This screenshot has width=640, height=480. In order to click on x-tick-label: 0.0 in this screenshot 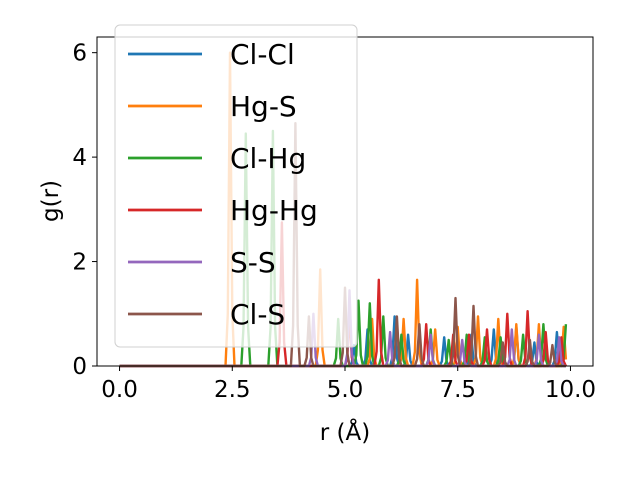, I will do `click(119, 390)`.